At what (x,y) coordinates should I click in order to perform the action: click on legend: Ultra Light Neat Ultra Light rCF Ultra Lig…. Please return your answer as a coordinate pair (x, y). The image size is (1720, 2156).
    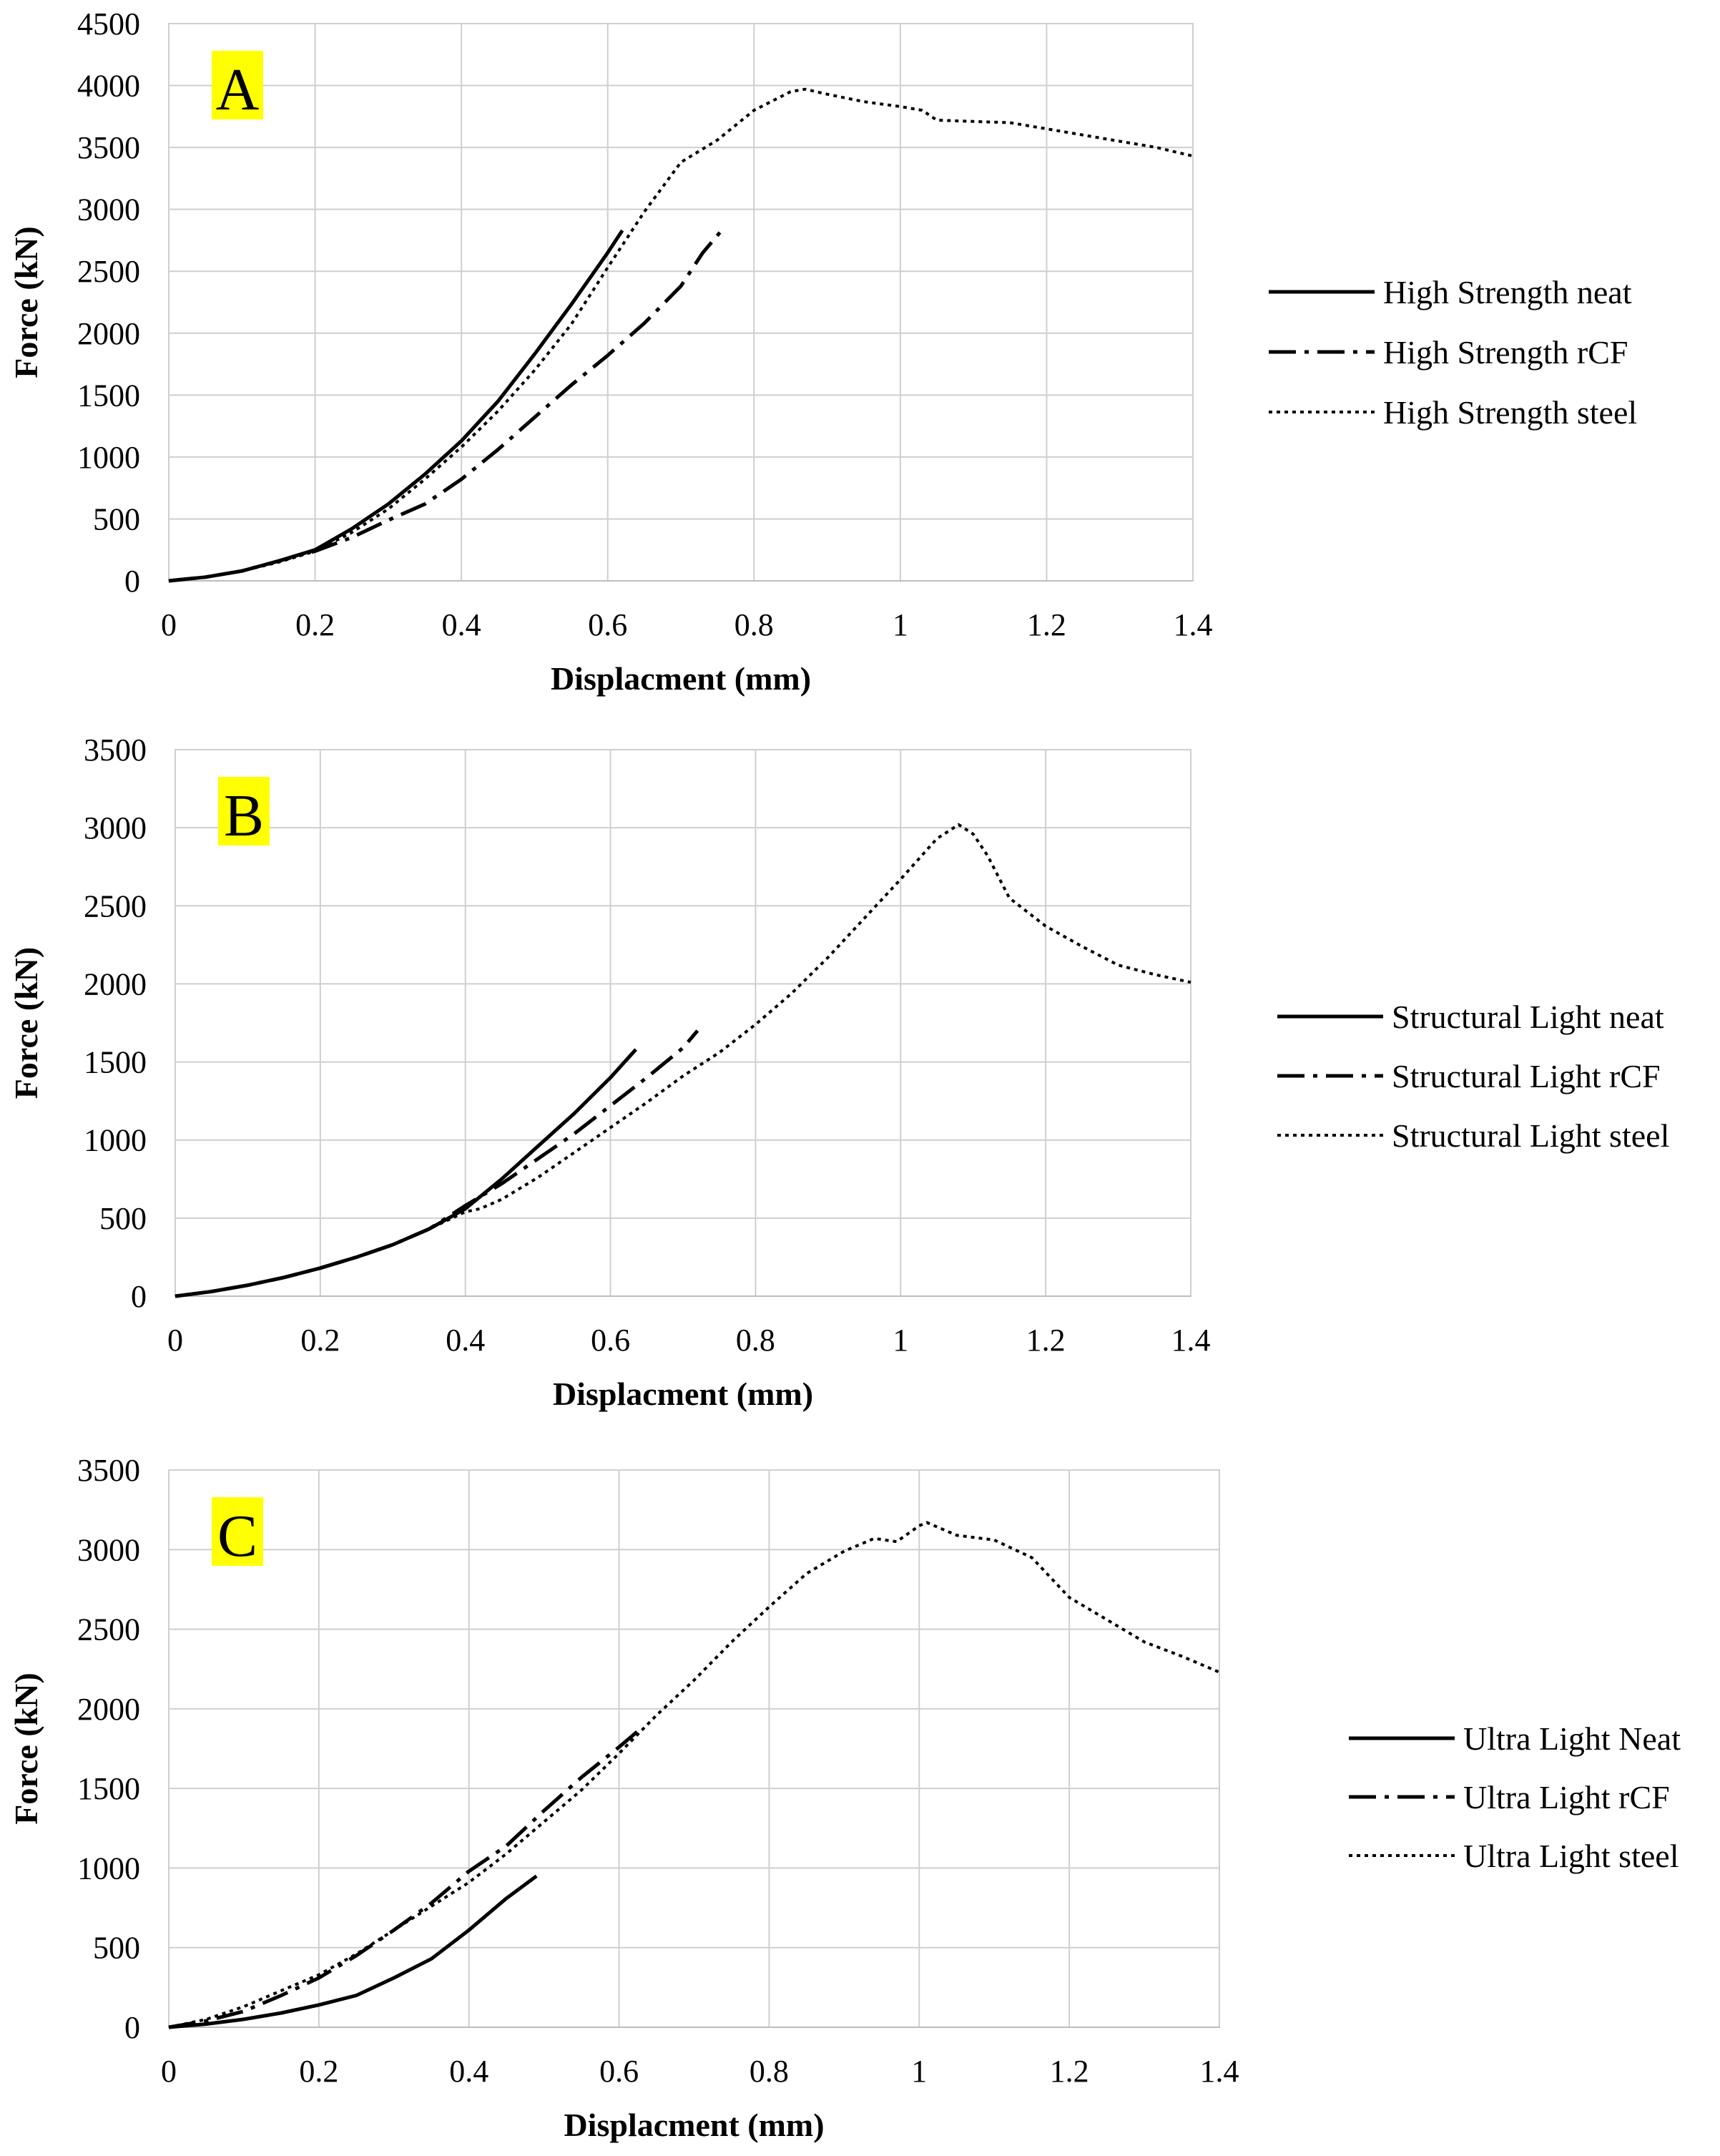
    Looking at the image, I should click on (1515, 1797).